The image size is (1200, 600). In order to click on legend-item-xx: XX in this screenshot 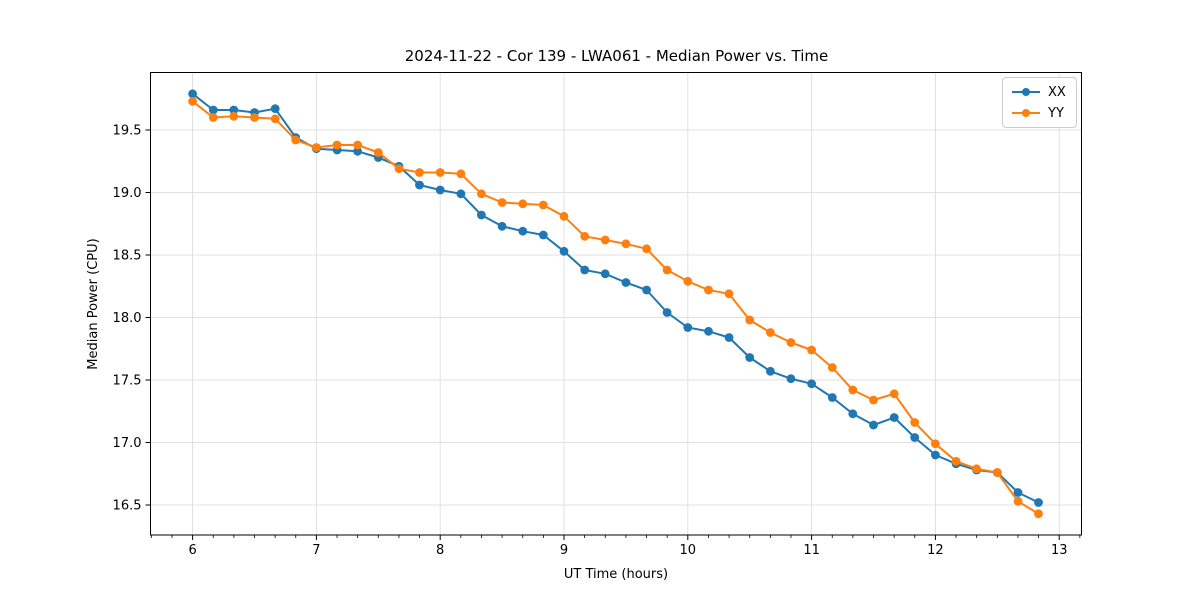, I will do `click(1039, 92)`.